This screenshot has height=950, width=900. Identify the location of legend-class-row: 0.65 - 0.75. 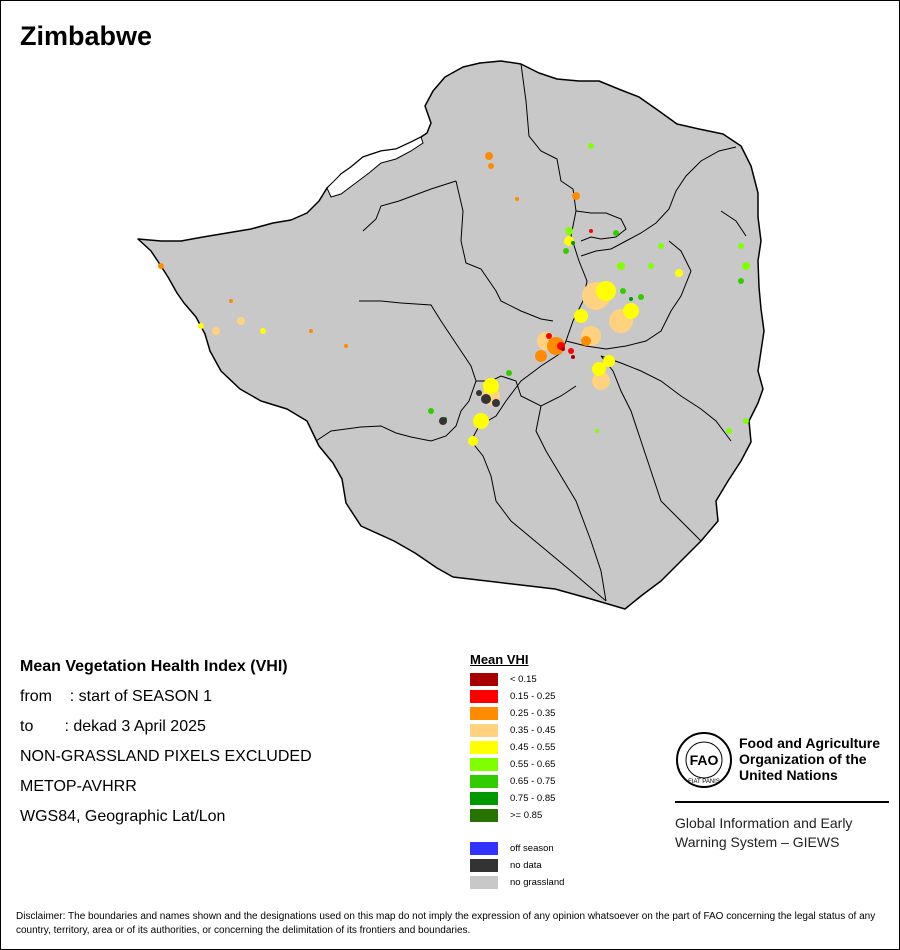
(517, 781).